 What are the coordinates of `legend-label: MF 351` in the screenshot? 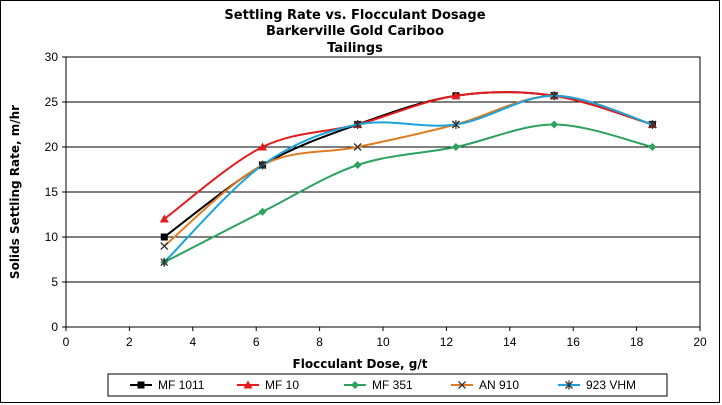 It's located at (392, 385).